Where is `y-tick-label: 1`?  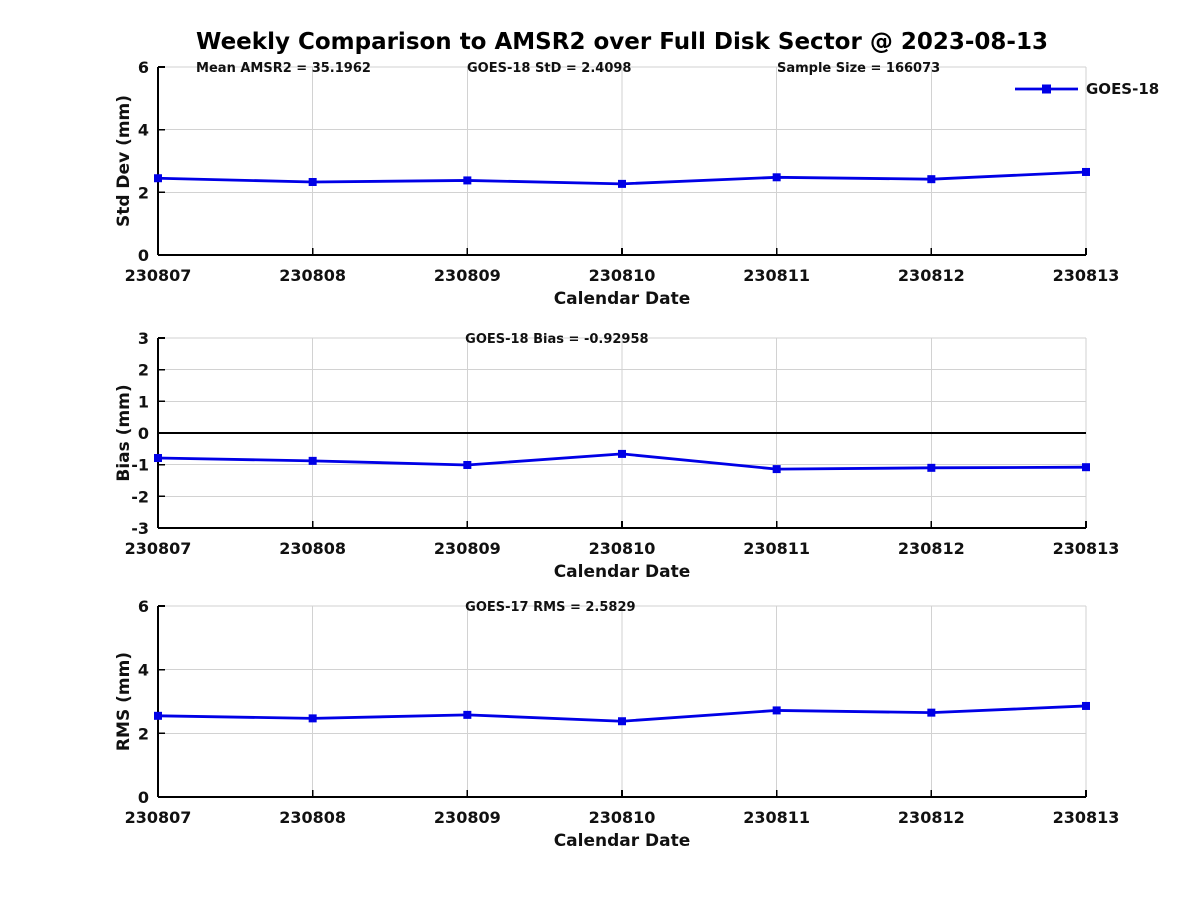 y-tick-label: 1 is located at coordinates (143, 401).